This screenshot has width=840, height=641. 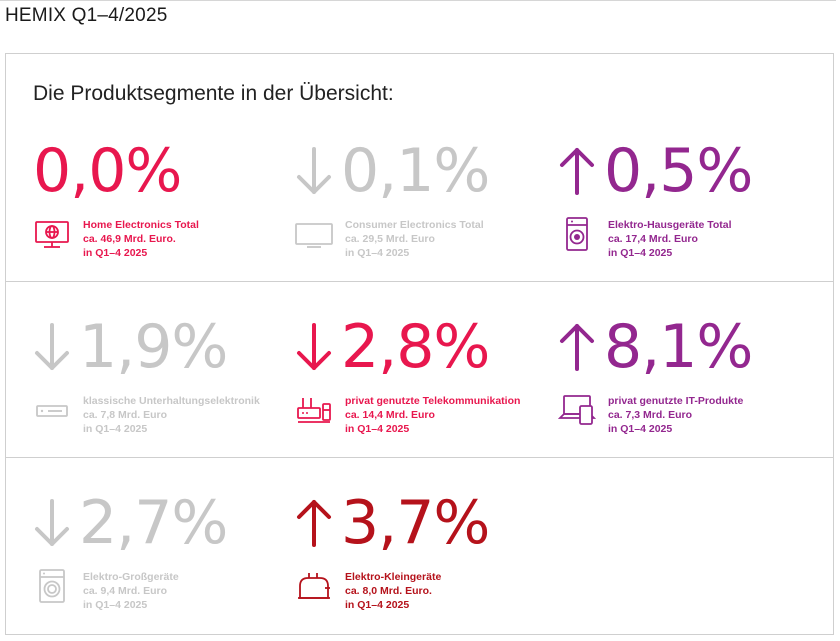 What do you see at coordinates (676, 401) in the screenshot?
I see `segment-name: privat genutzte IT-Produkte` at bounding box center [676, 401].